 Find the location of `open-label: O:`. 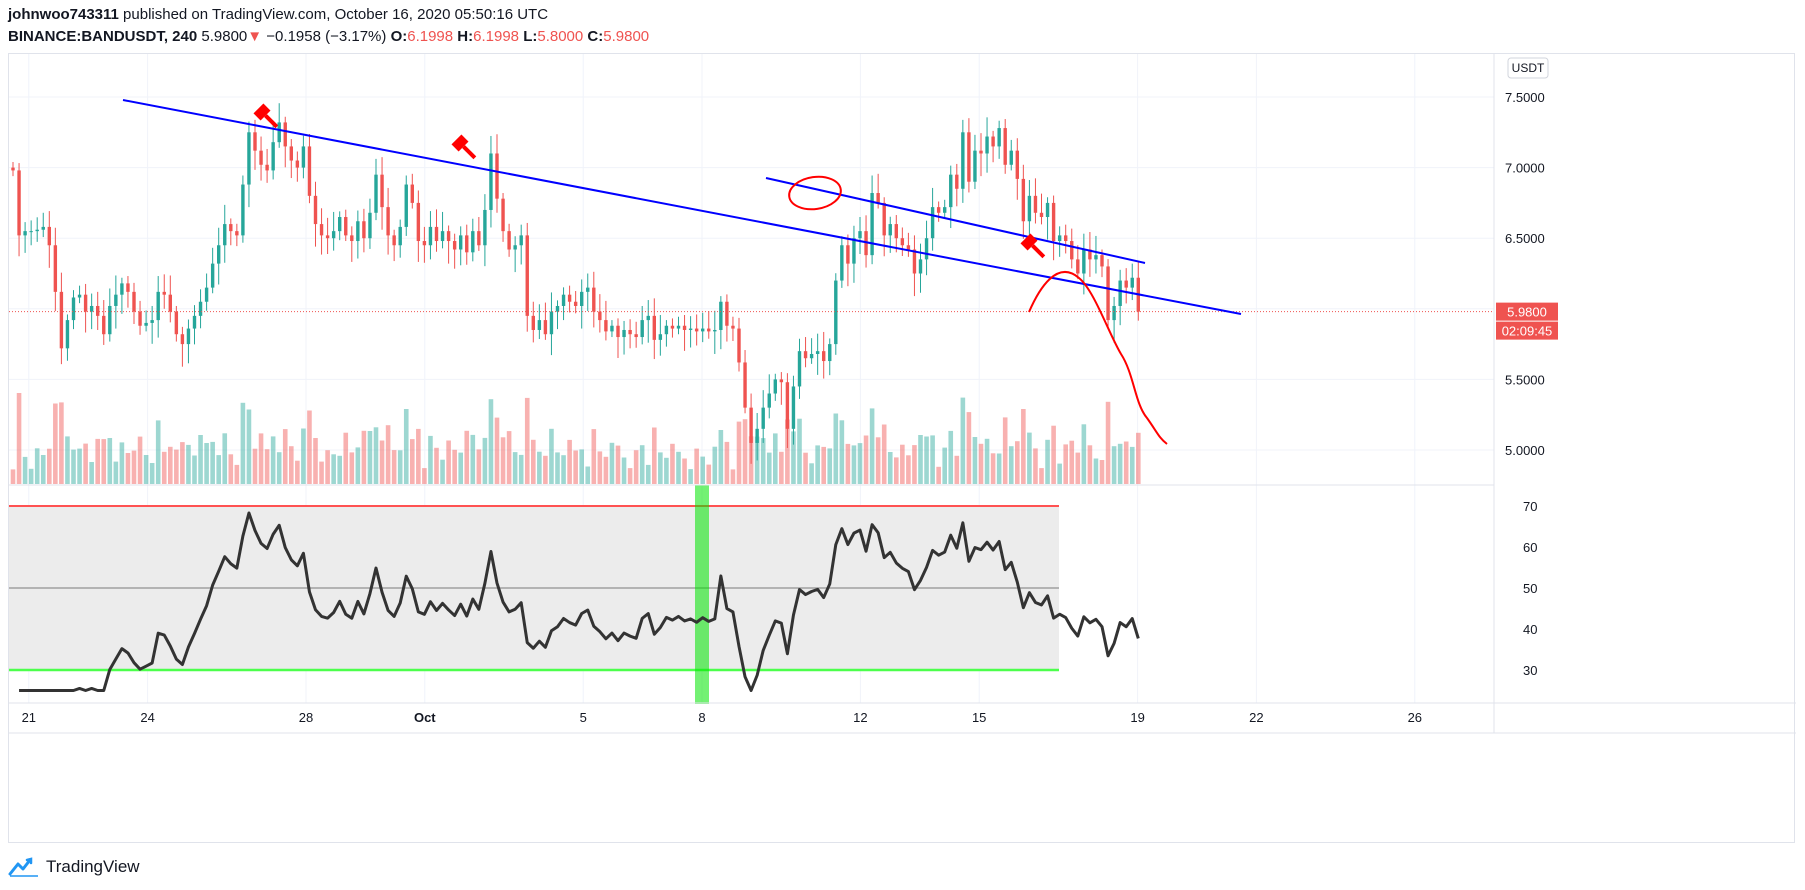

open-label: O: is located at coordinates (399, 36).